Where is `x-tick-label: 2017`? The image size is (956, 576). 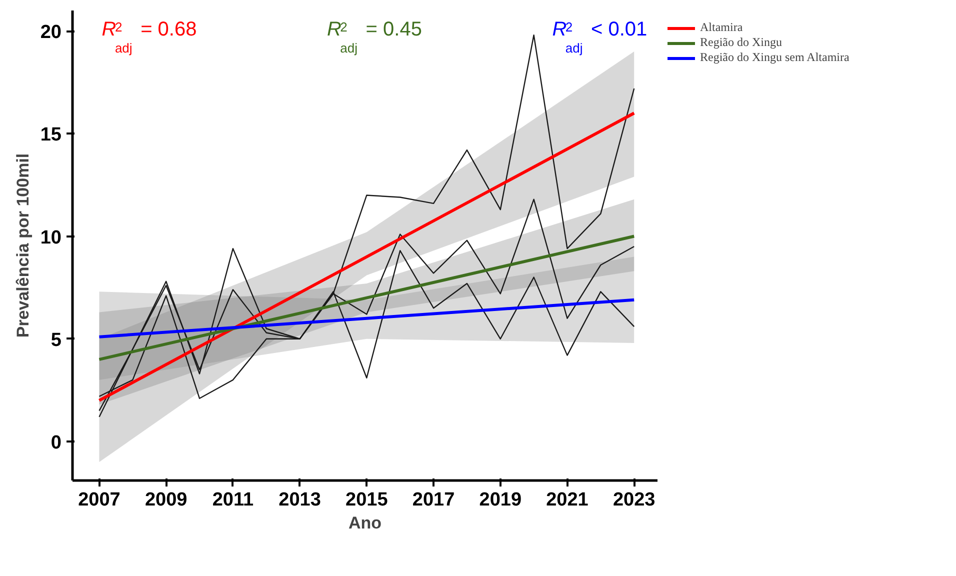 x-tick-label: 2017 is located at coordinates (433, 500).